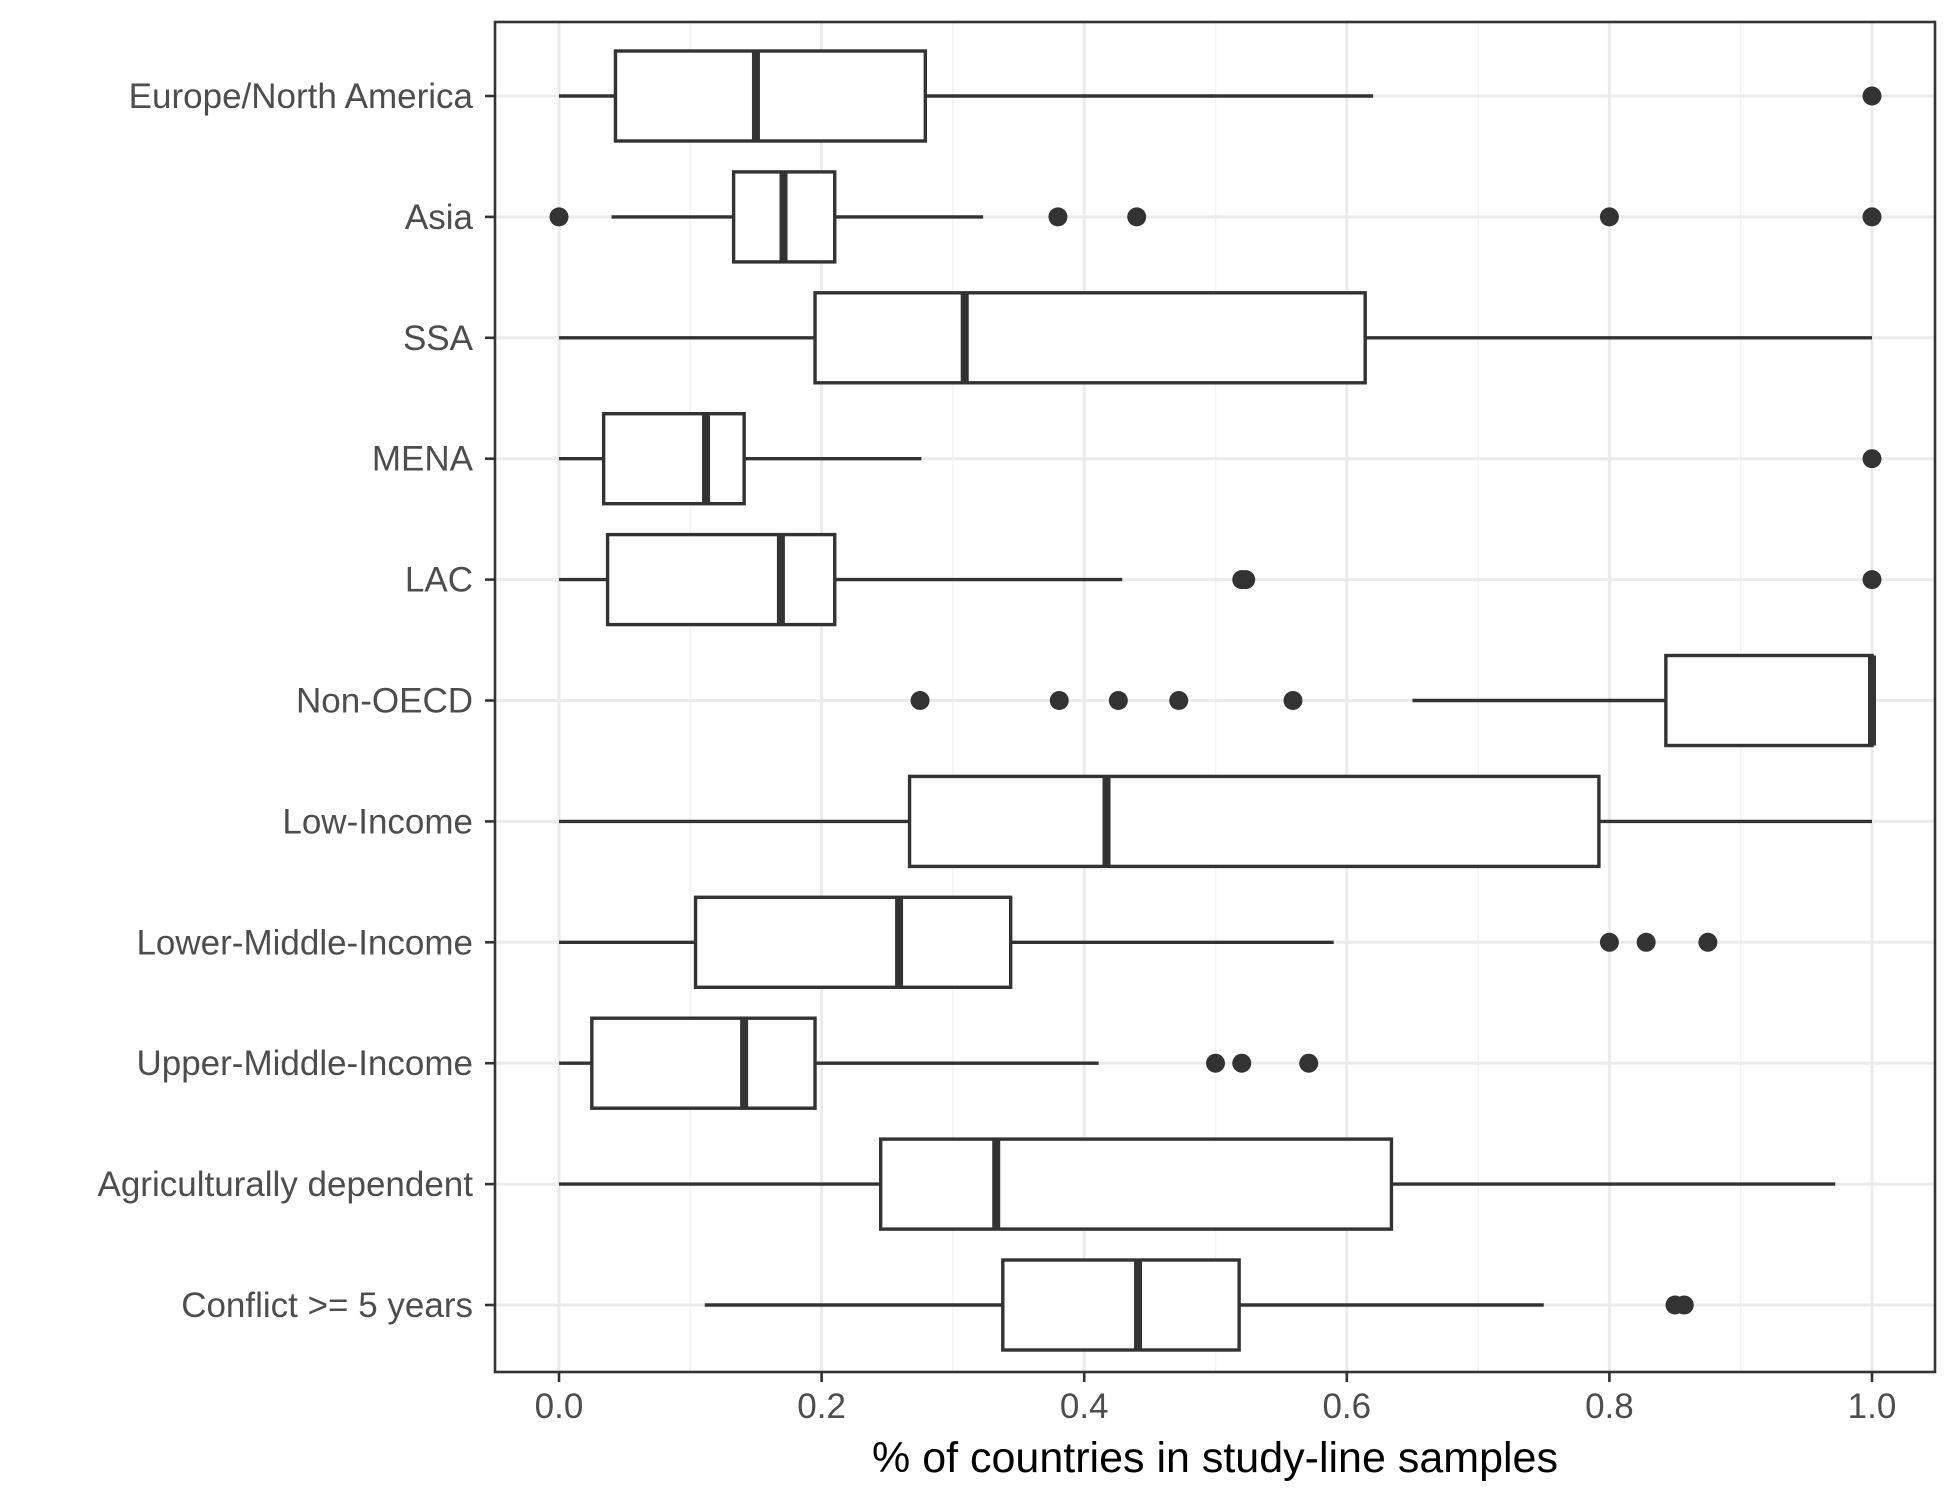 The width and height of the screenshot is (1950, 1500). I want to click on y-tick-label: Asia, so click(439, 217).